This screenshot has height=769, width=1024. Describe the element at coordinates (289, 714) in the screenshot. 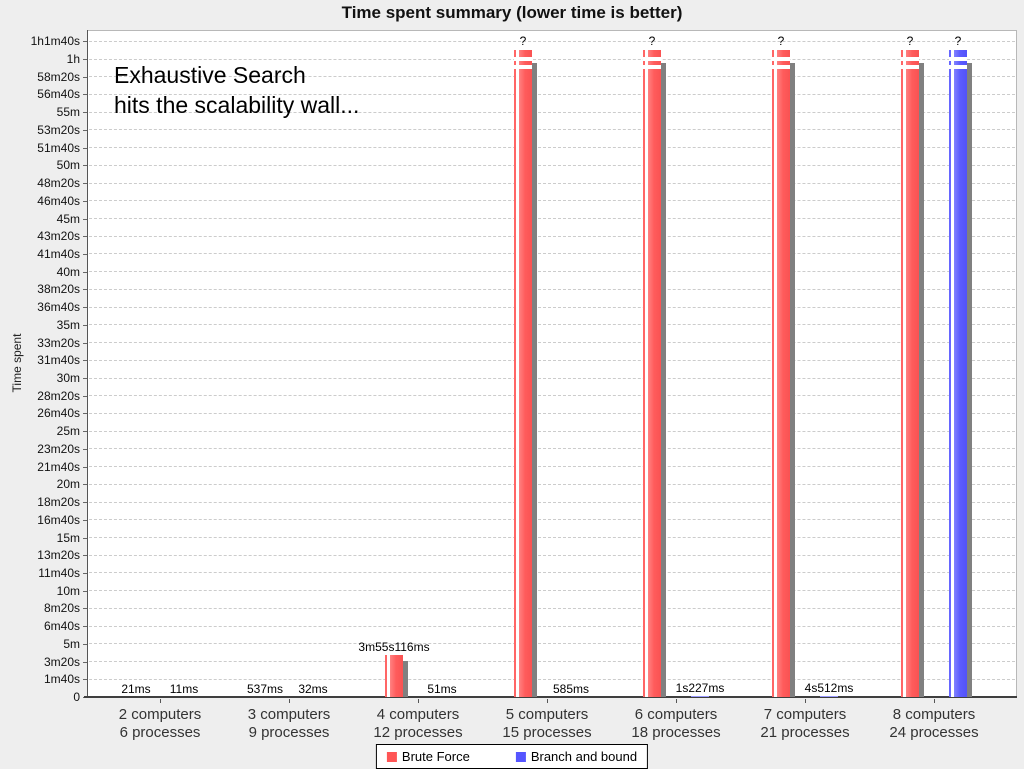

I see `x-category-label-line1: 3 computers` at that location.